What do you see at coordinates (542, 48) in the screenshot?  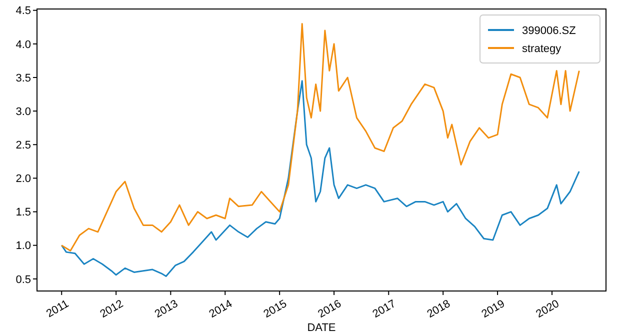 I see `legend-label: strategy` at bounding box center [542, 48].